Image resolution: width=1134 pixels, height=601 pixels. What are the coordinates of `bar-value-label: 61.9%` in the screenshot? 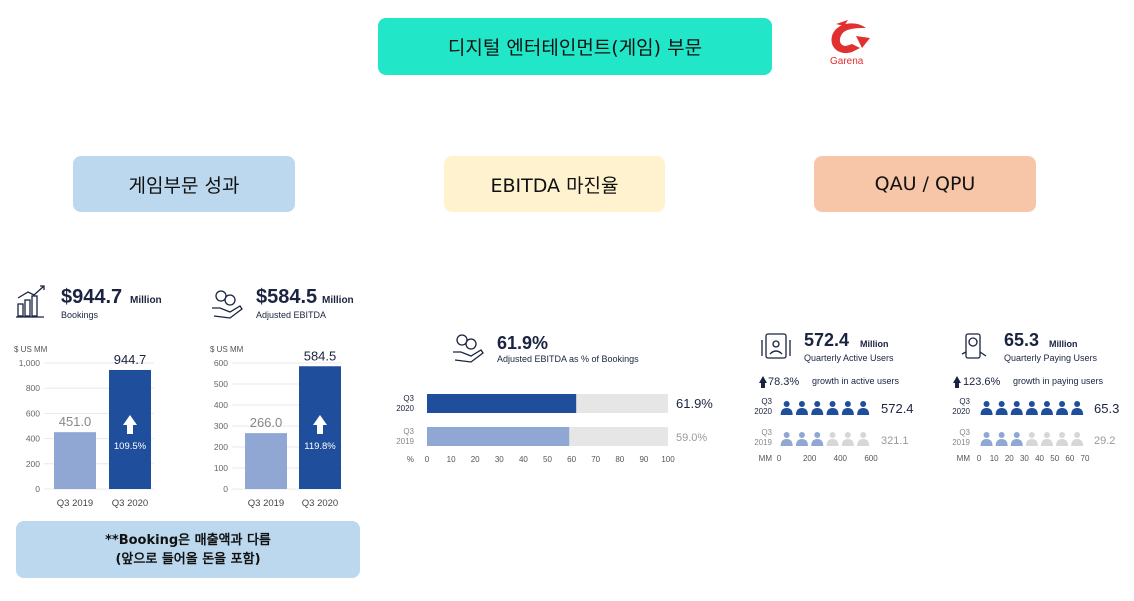 It's located at (694, 403).